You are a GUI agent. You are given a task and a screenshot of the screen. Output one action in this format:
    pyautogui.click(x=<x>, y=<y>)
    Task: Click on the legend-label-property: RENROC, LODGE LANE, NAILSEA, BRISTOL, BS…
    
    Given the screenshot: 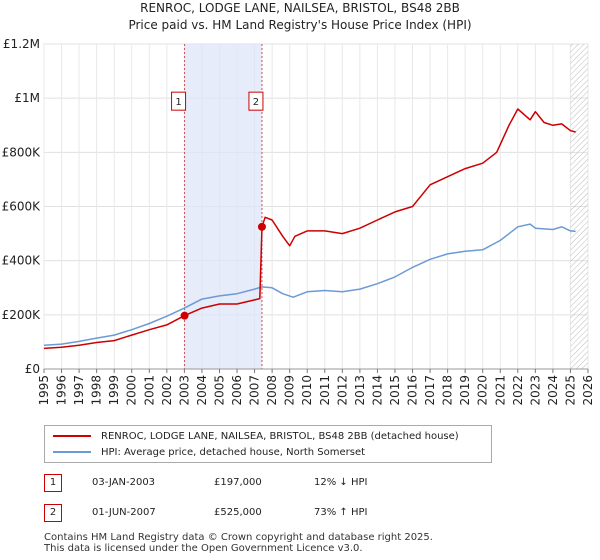 What is the action you would take?
    pyautogui.click(x=280, y=436)
    